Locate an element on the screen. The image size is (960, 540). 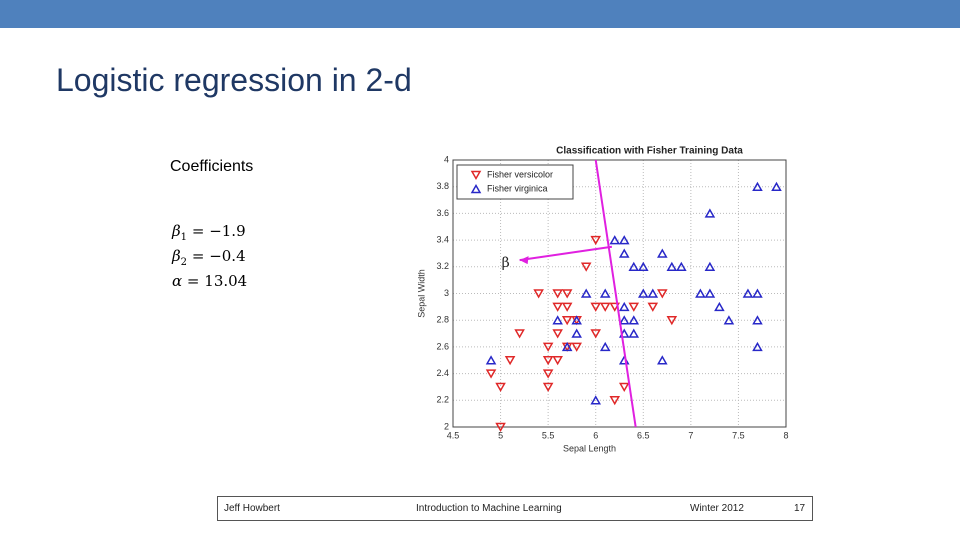
arrow-label: β is located at coordinates (506, 263).